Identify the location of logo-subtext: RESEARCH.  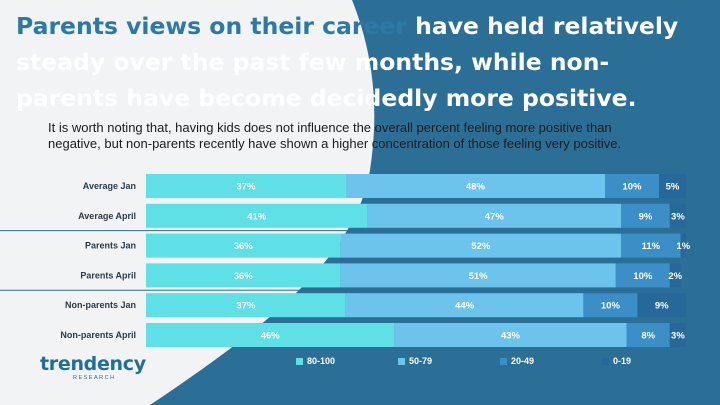
(94, 378).